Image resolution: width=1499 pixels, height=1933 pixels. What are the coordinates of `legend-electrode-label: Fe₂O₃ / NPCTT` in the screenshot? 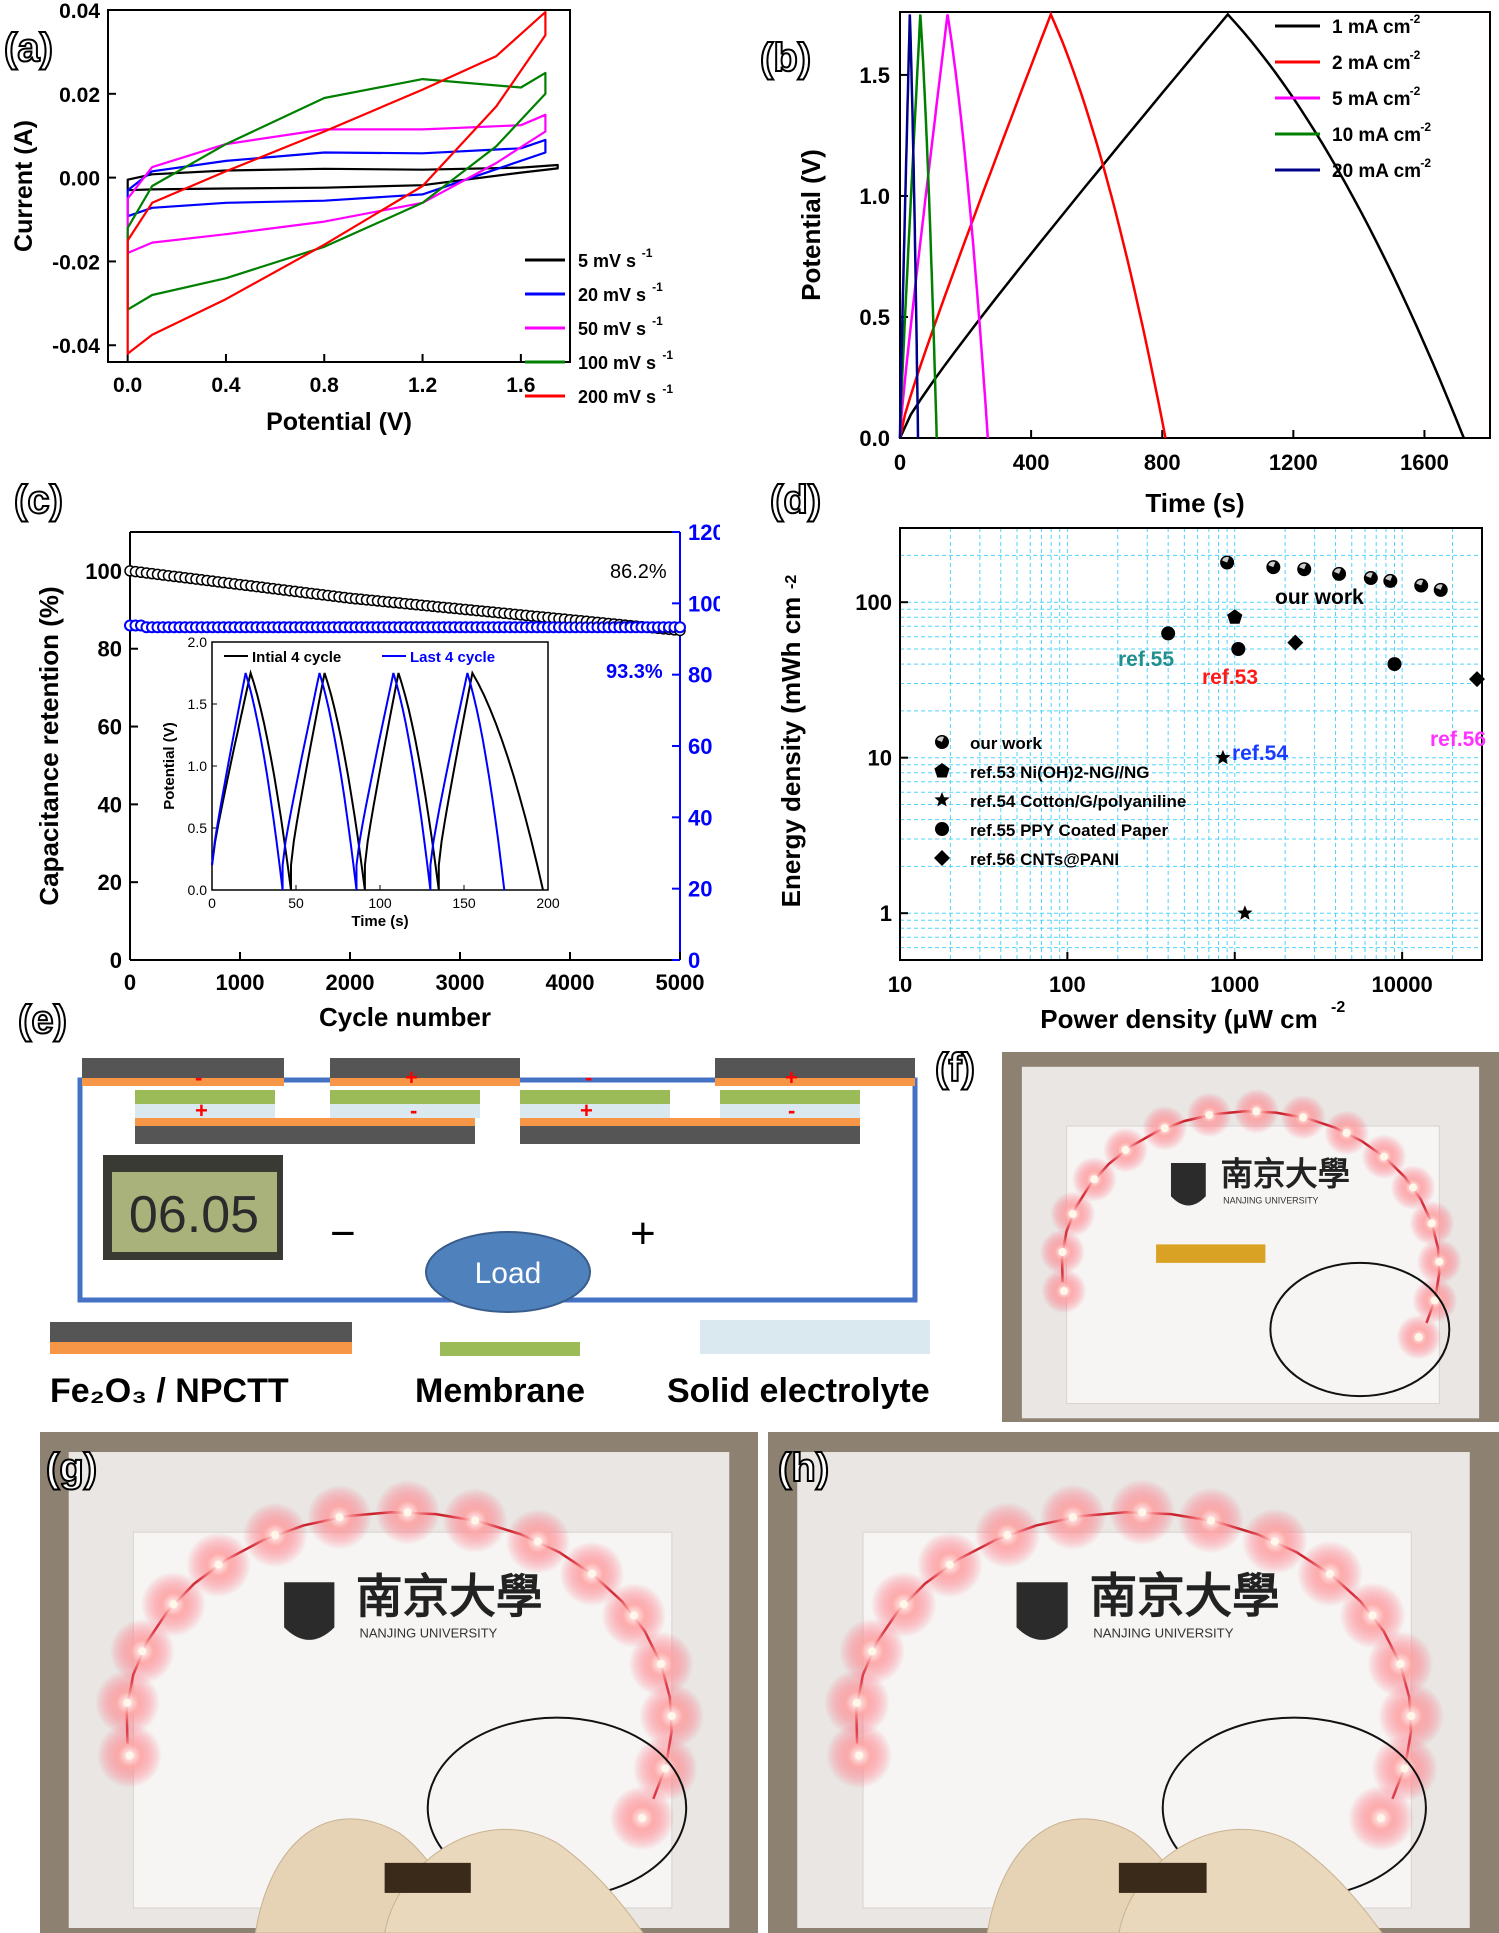 It's located at (169, 1391).